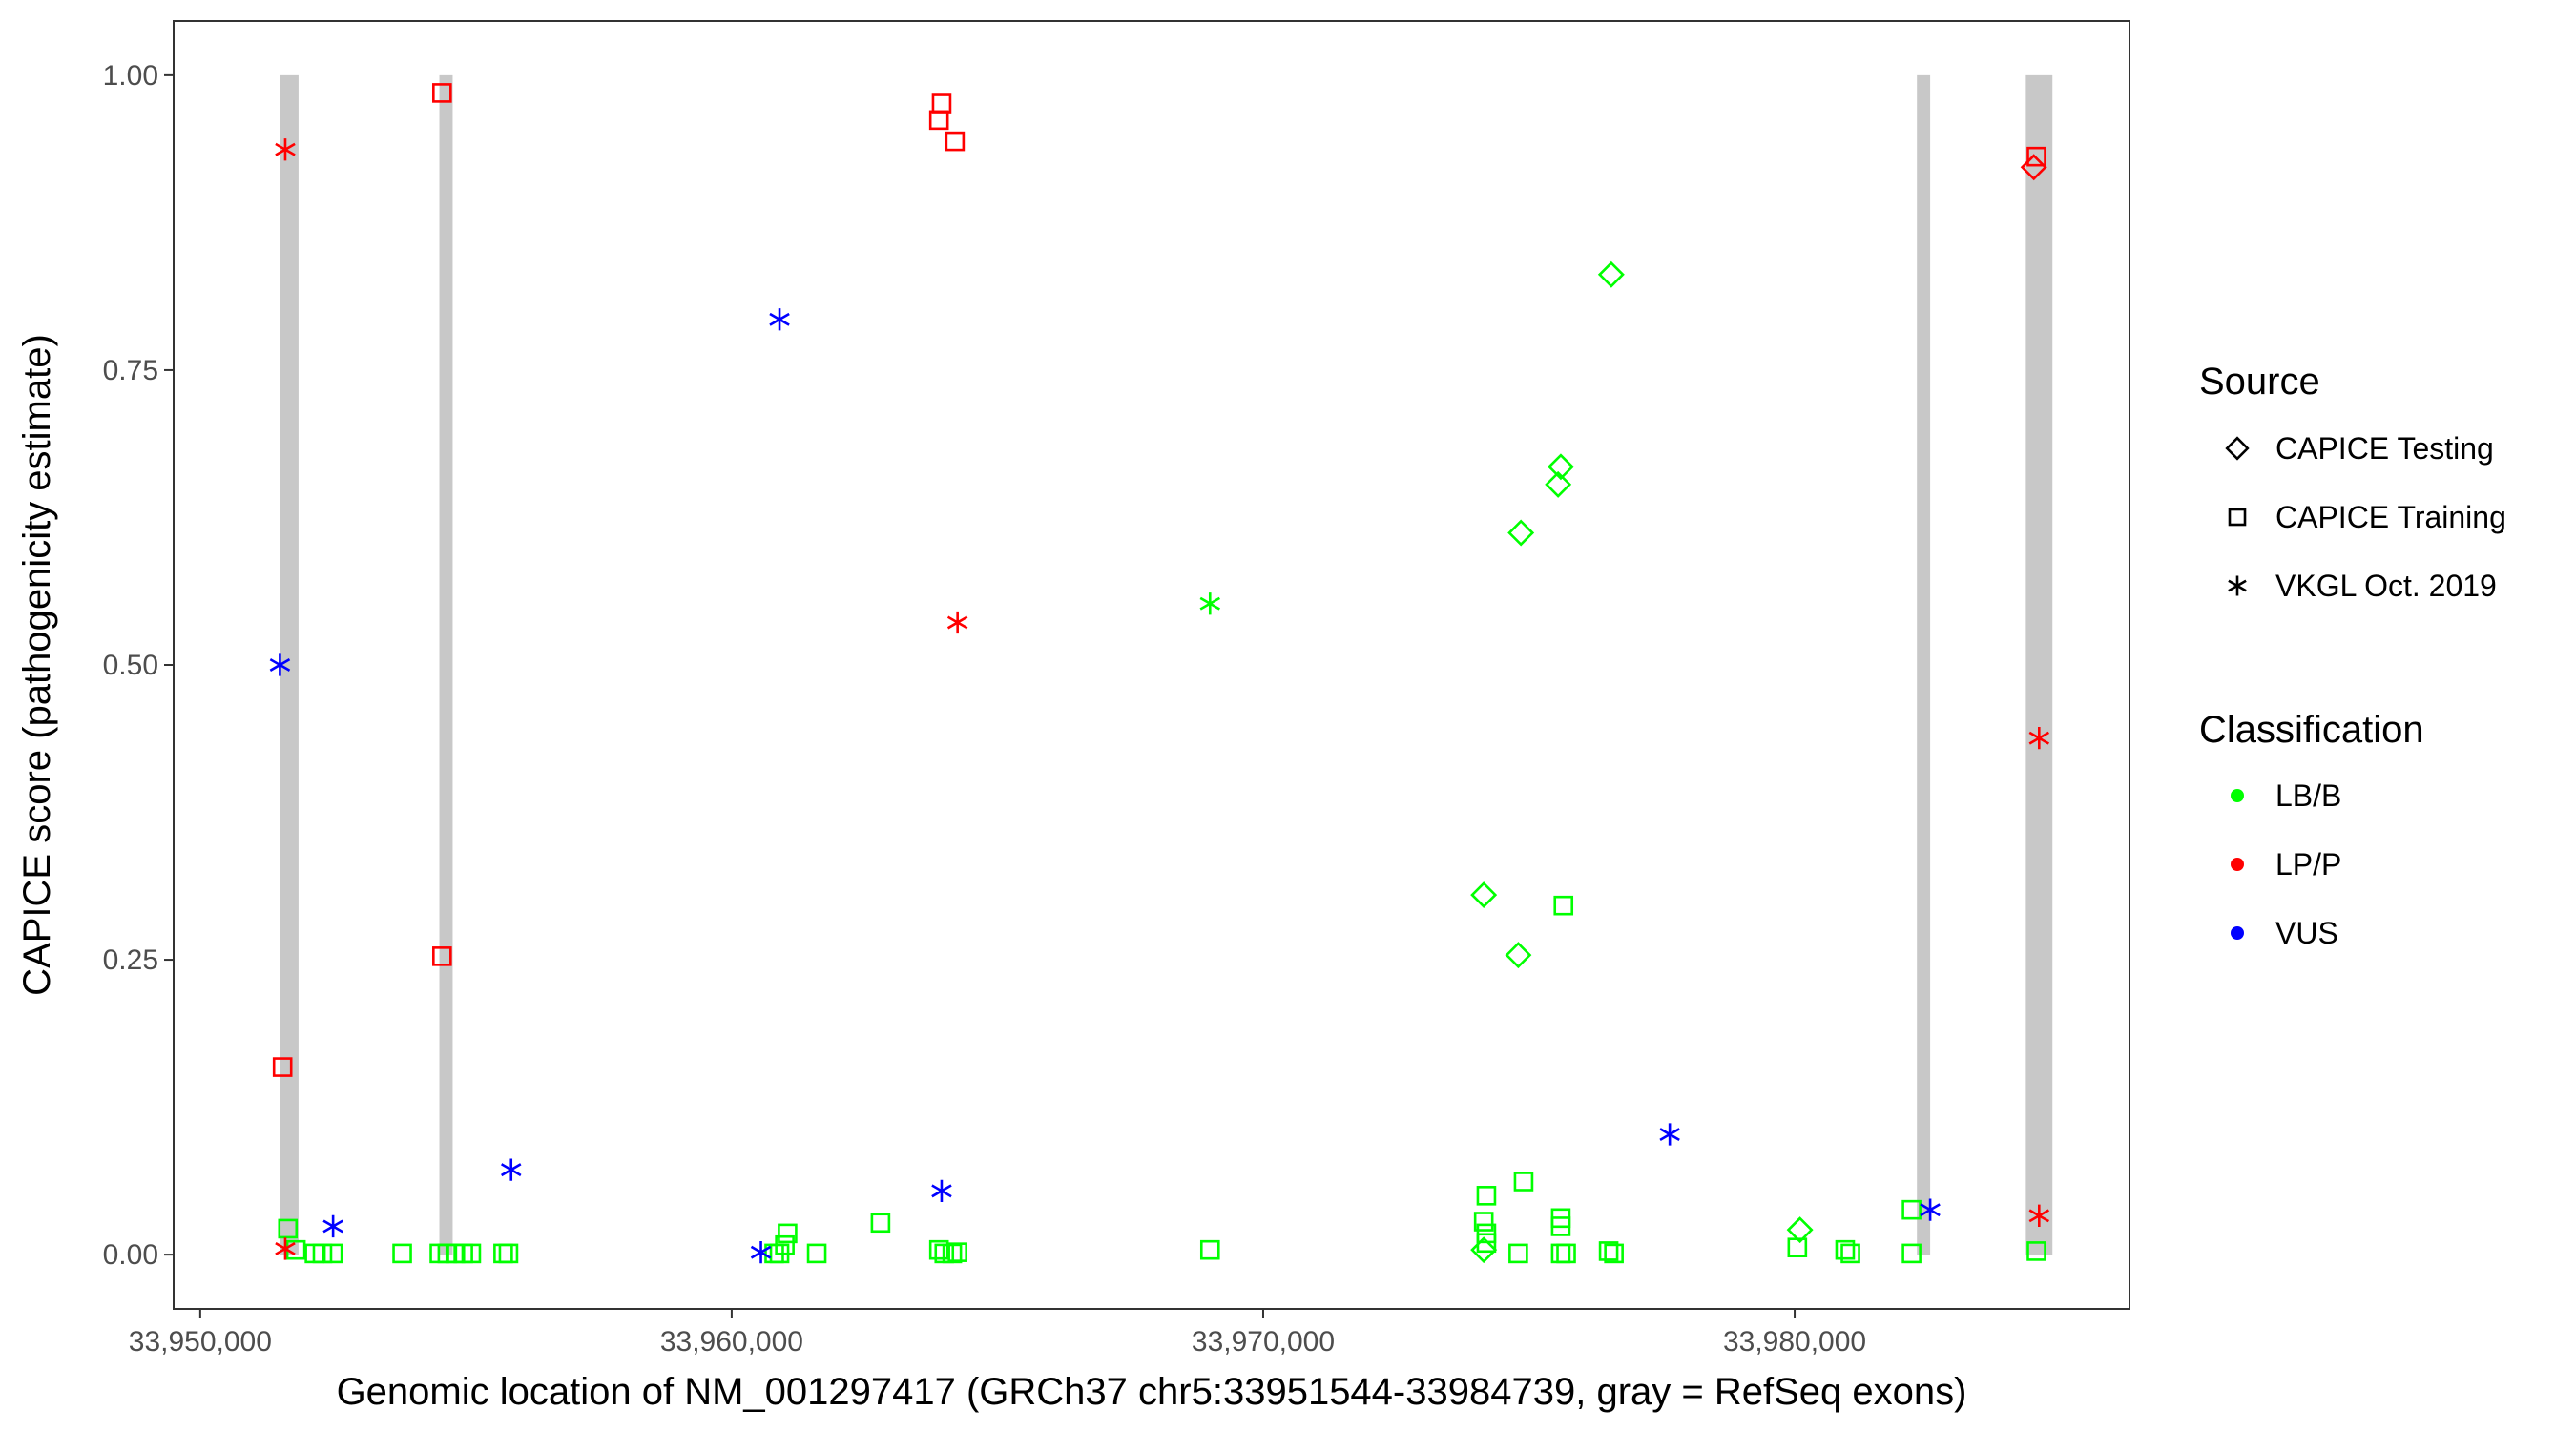 This screenshot has height=1431, width=2576. What do you see at coordinates (130, 960) in the screenshot?
I see `y-tick-label: 0.25` at bounding box center [130, 960].